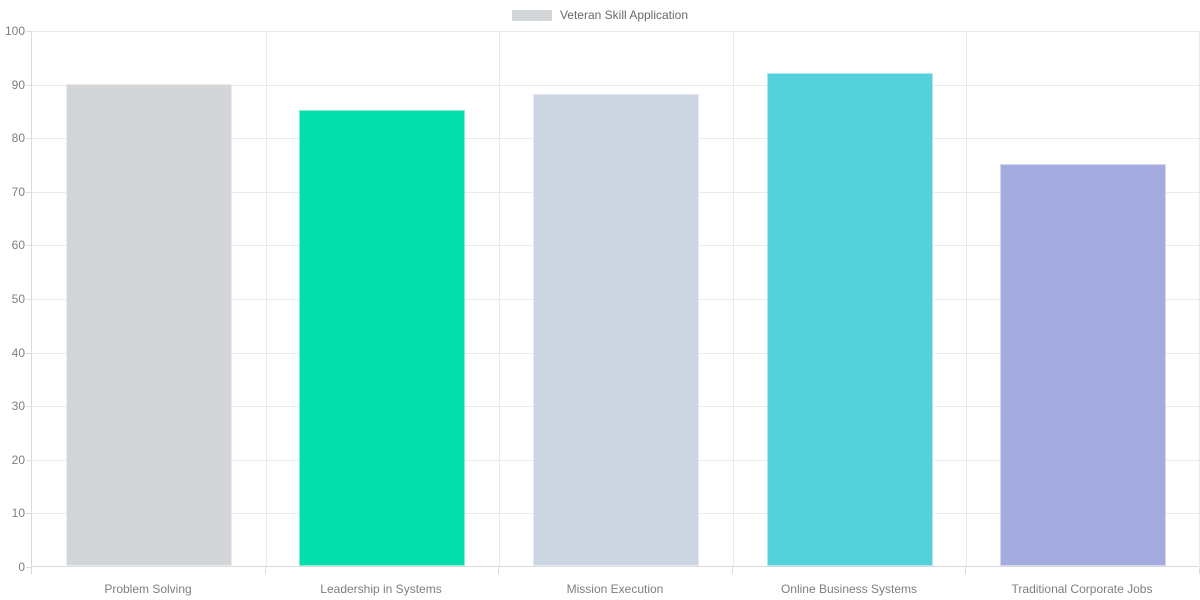 This screenshot has height=600, width=1200. Describe the element at coordinates (849, 589) in the screenshot. I see `x-category-label: Online Business Systems` at that location.